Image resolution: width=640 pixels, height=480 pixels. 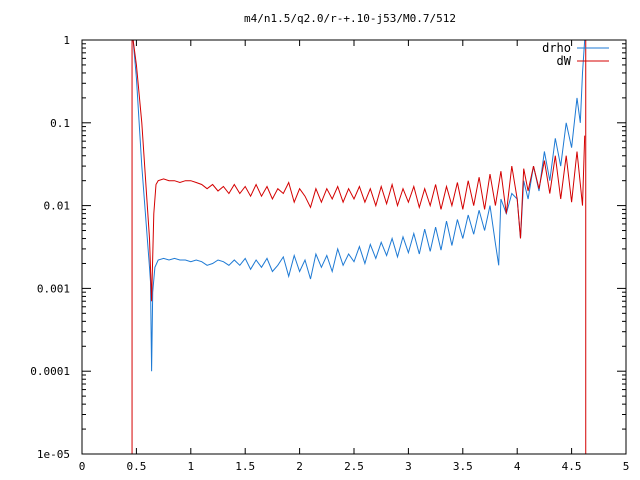 I want to click on y-tick-label: 1e-05, so click(x=53, y=454).